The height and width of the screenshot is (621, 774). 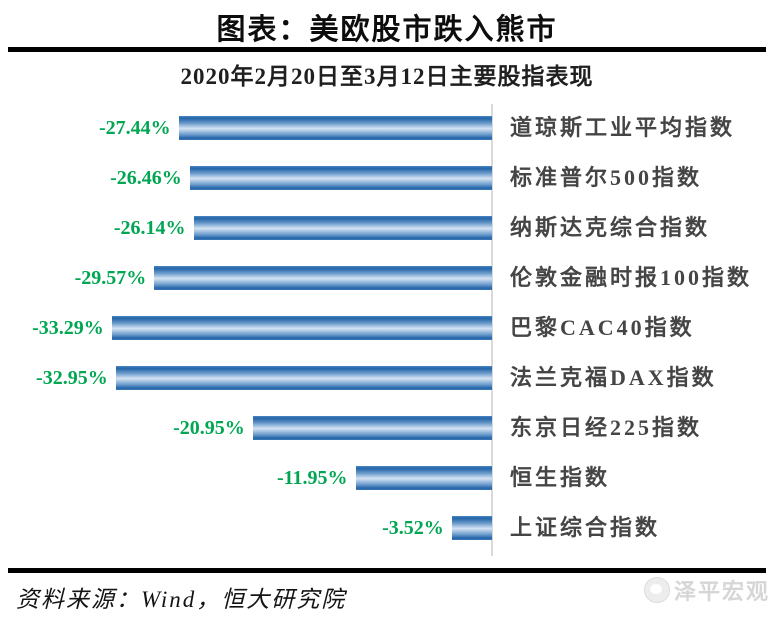 I want to click on value-label: -26.46%, so click(x=146, y=178).